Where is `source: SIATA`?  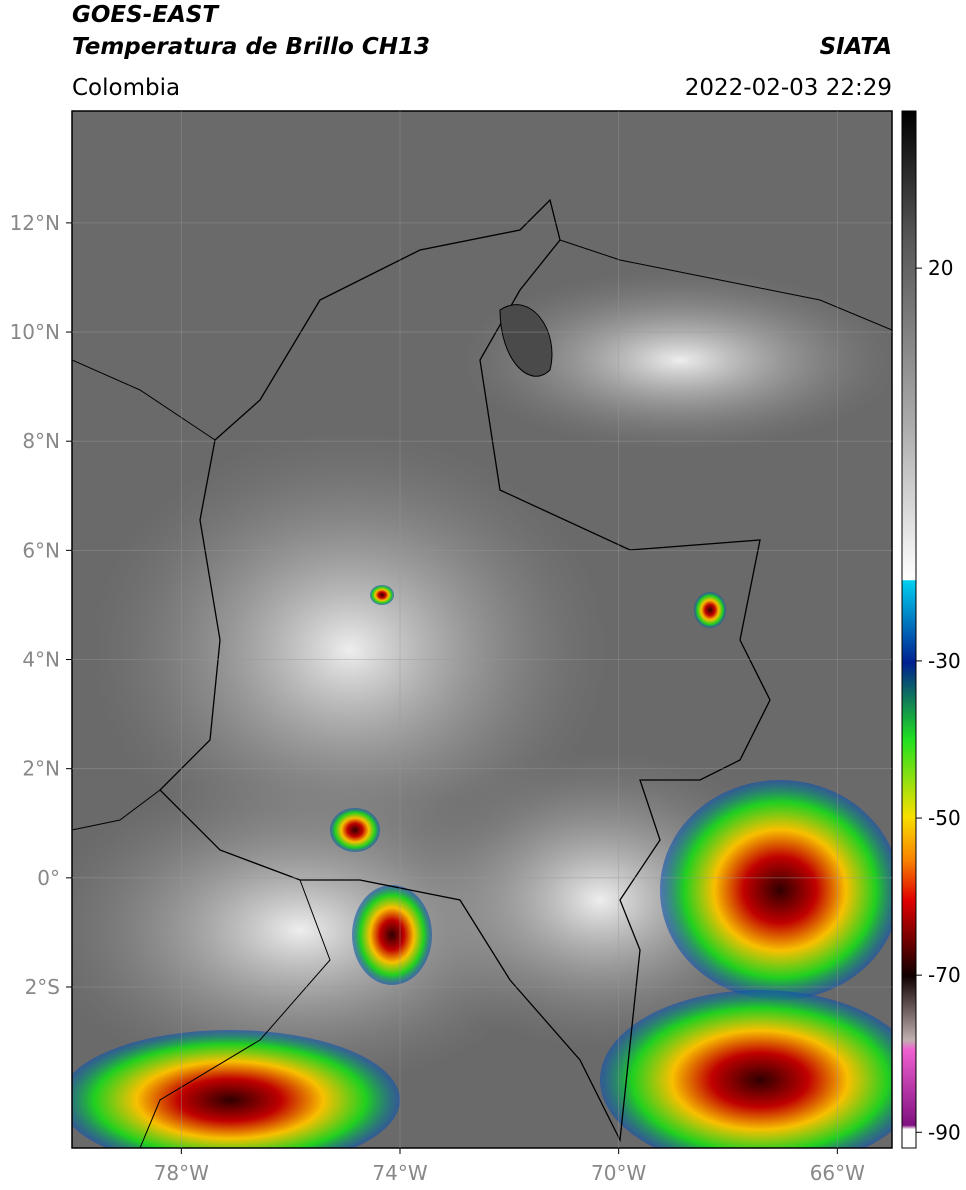
source: SIATA is located at coordinates (856, 47).